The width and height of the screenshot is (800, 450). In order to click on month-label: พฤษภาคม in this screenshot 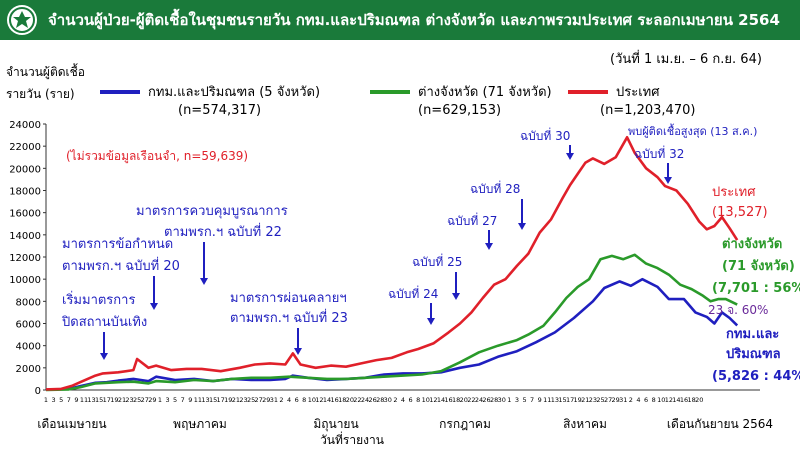, I will do `click(200, 424)`.